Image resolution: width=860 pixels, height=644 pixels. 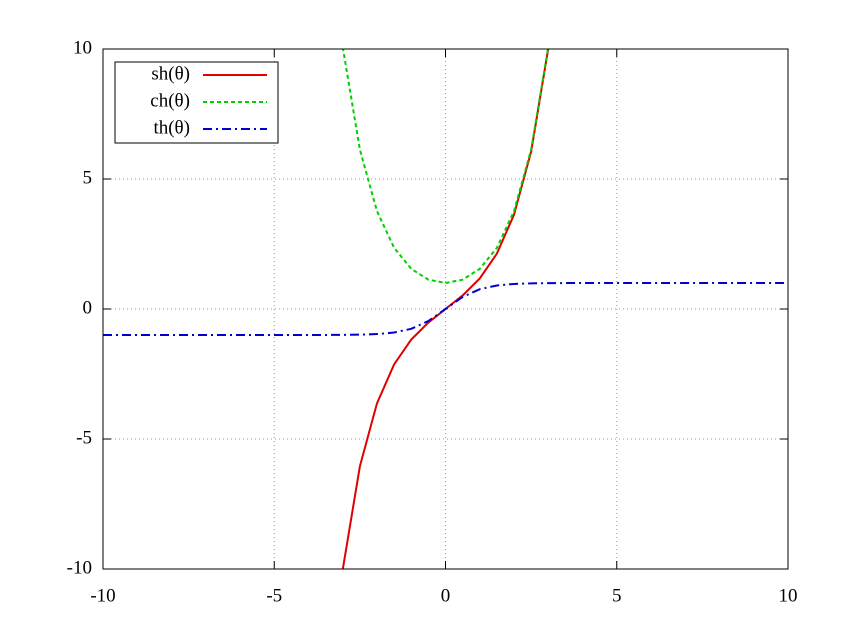 What do you see at coordinates (274, 595) in the screenshot?
I see `x-tick-label: -5` at bounding box center [274, 595].